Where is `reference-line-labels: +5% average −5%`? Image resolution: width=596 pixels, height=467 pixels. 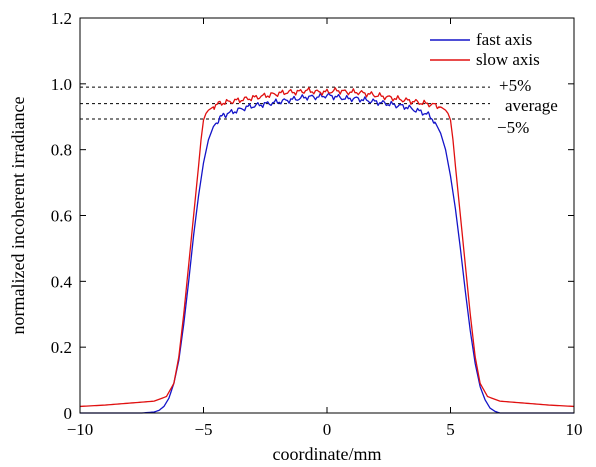 reference-line-labels: +5% average −5% is located at coordinates (527, 106).